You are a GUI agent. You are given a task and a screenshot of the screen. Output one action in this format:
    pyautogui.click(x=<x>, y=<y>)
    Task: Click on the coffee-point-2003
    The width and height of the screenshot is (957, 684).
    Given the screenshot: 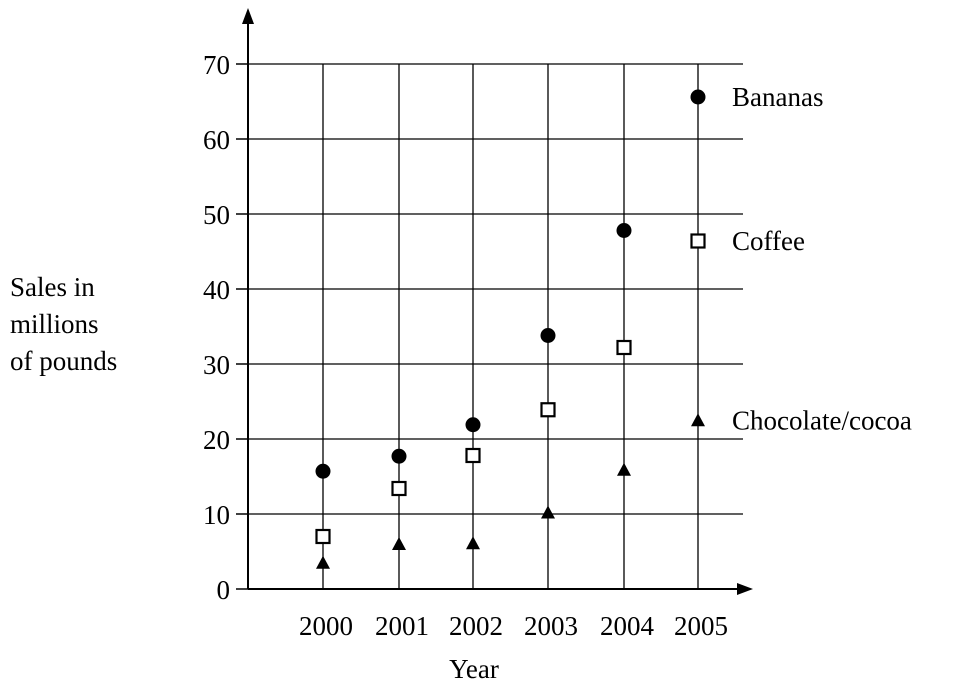 What is the action you would take?
    pyautogui.click(x=548, y=410)
    